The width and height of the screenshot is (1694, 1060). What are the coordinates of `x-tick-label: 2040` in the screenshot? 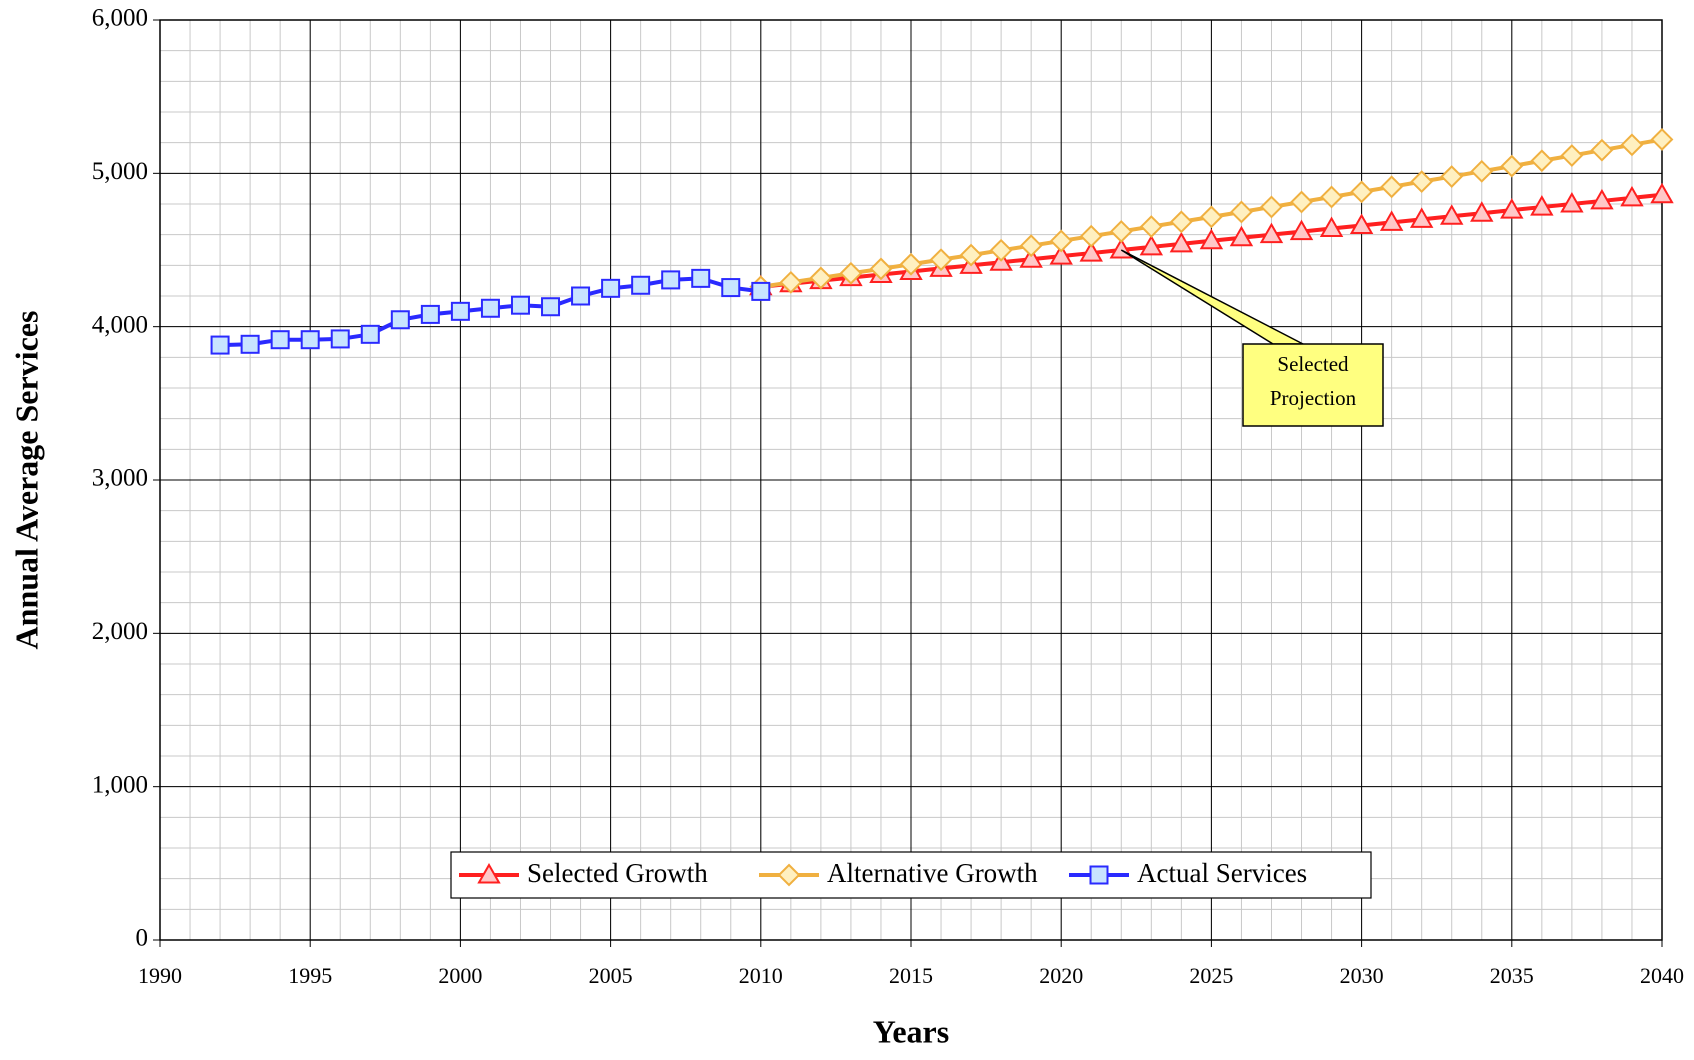 It's located at (1662, 975).